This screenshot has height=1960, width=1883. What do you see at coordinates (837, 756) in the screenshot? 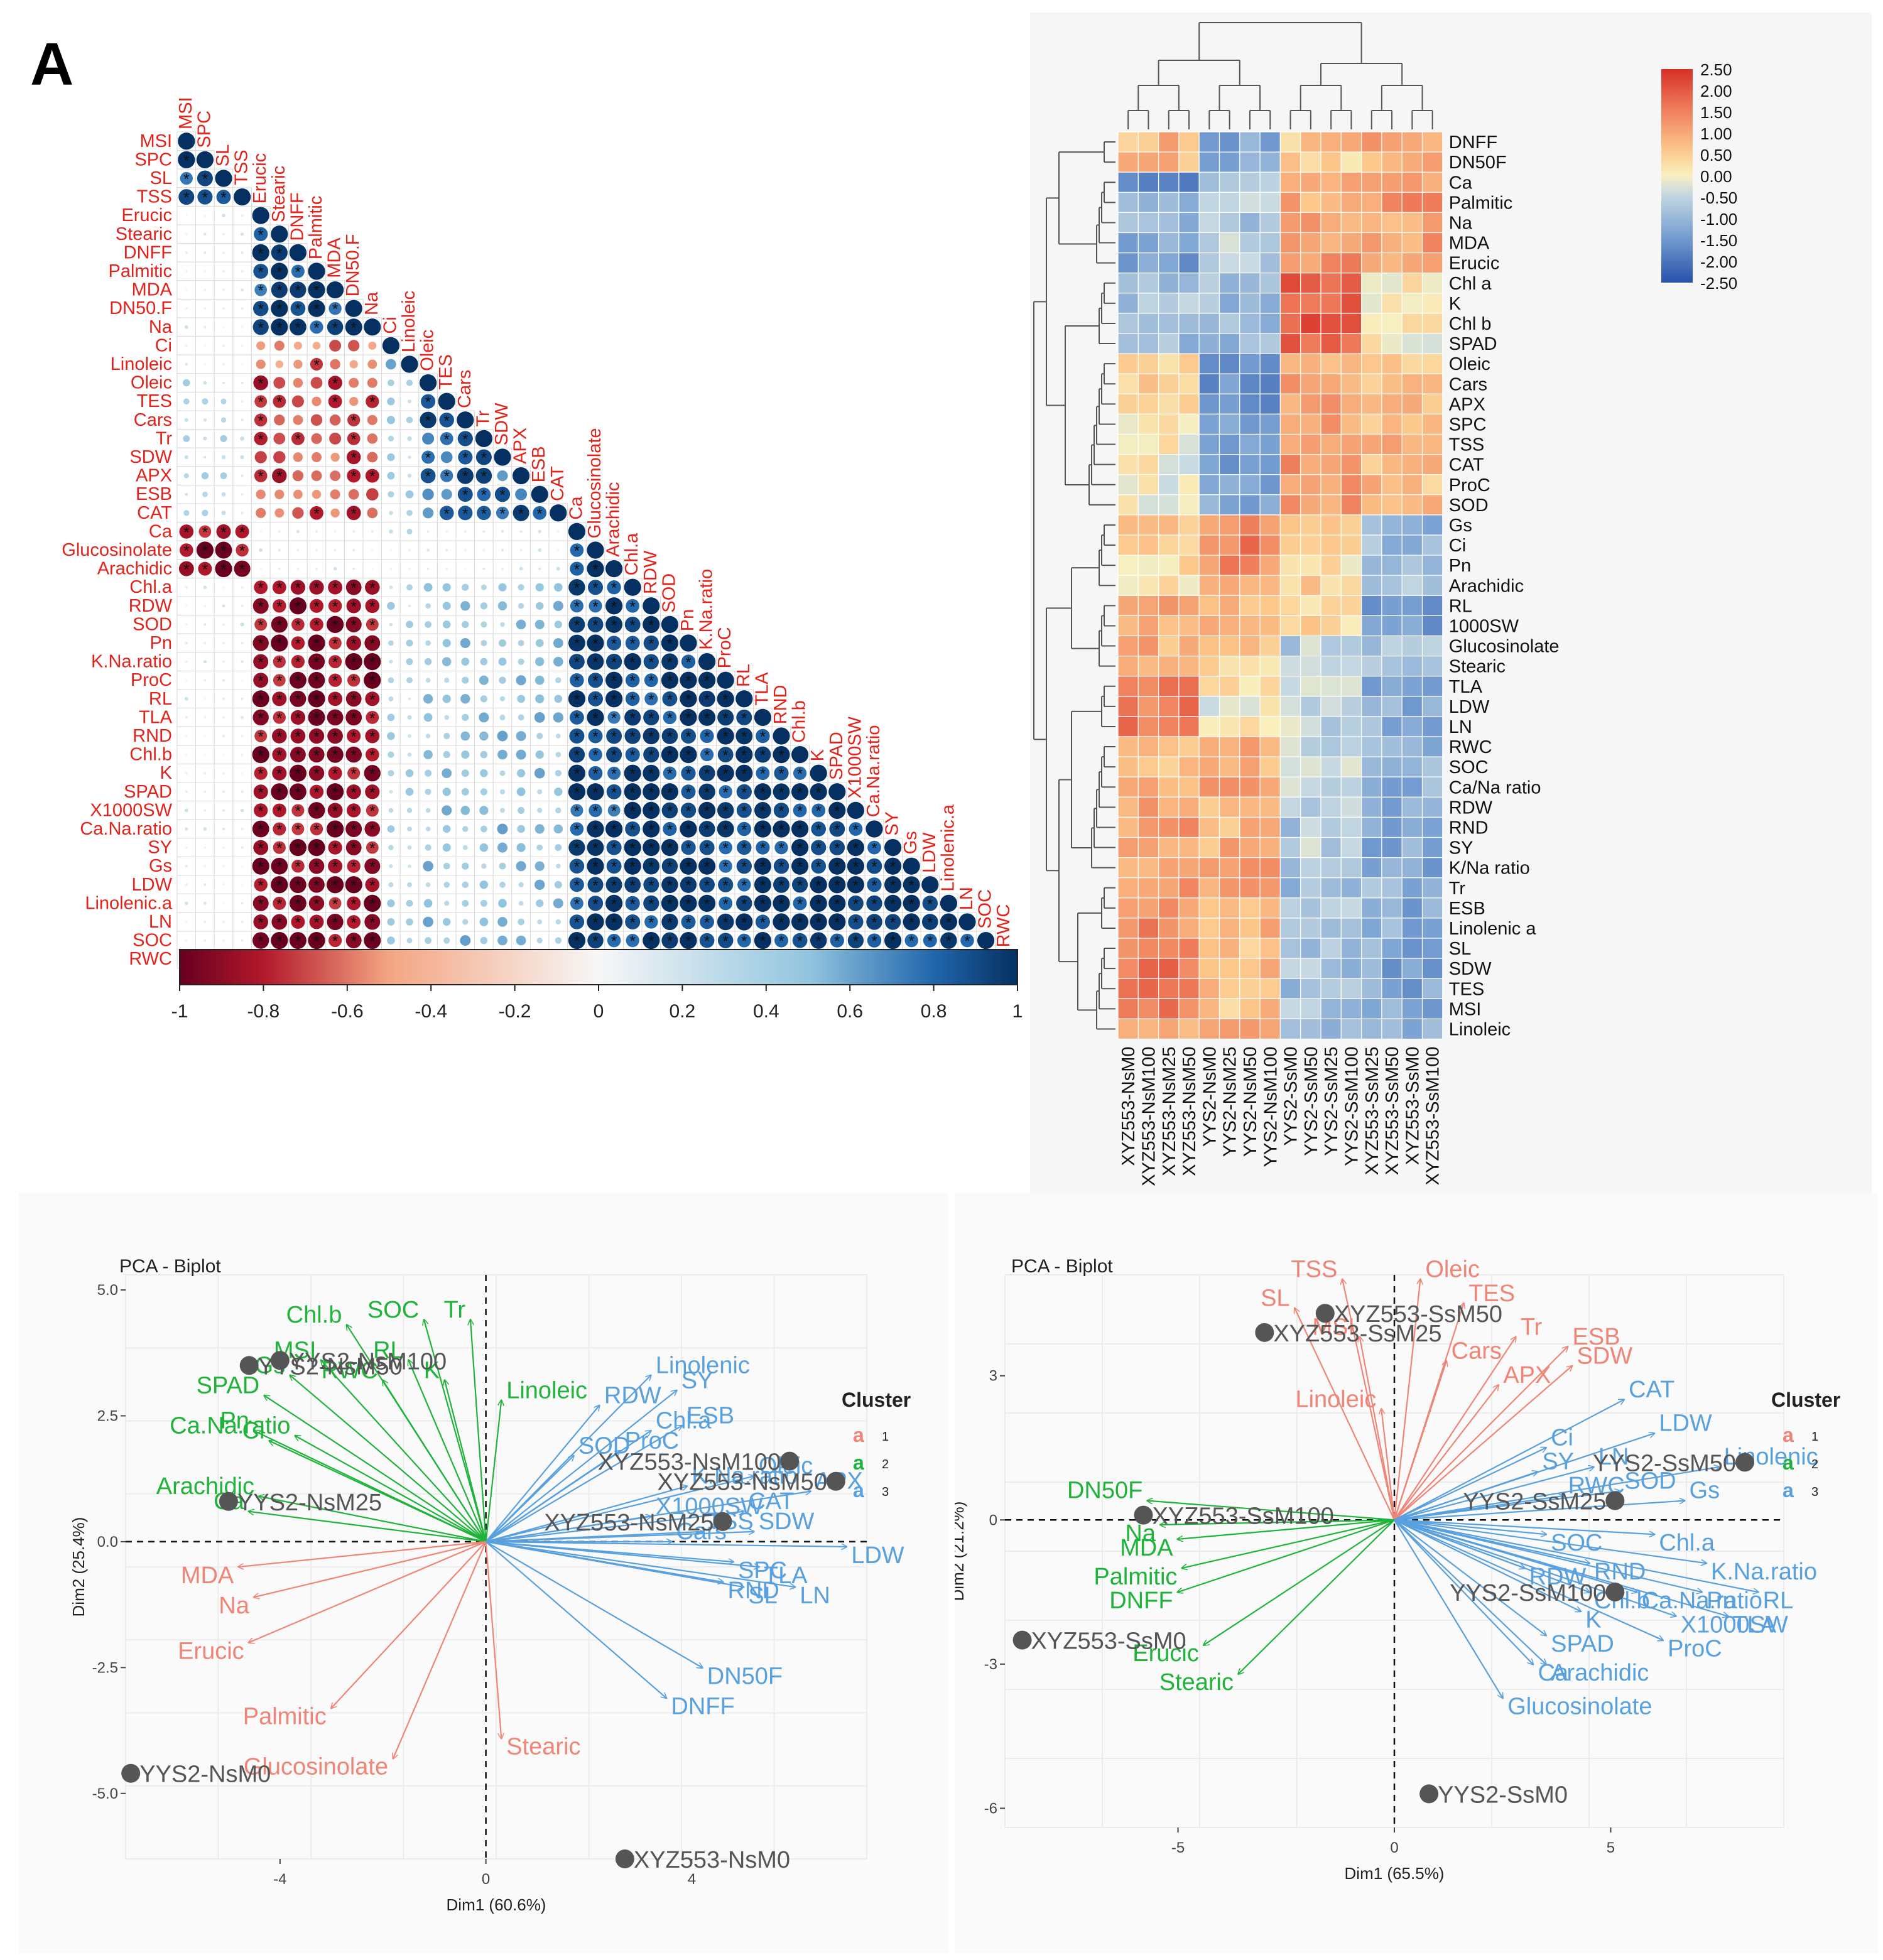
I see `diag-label-spad: SPAD` at bounding box center [837, 756].